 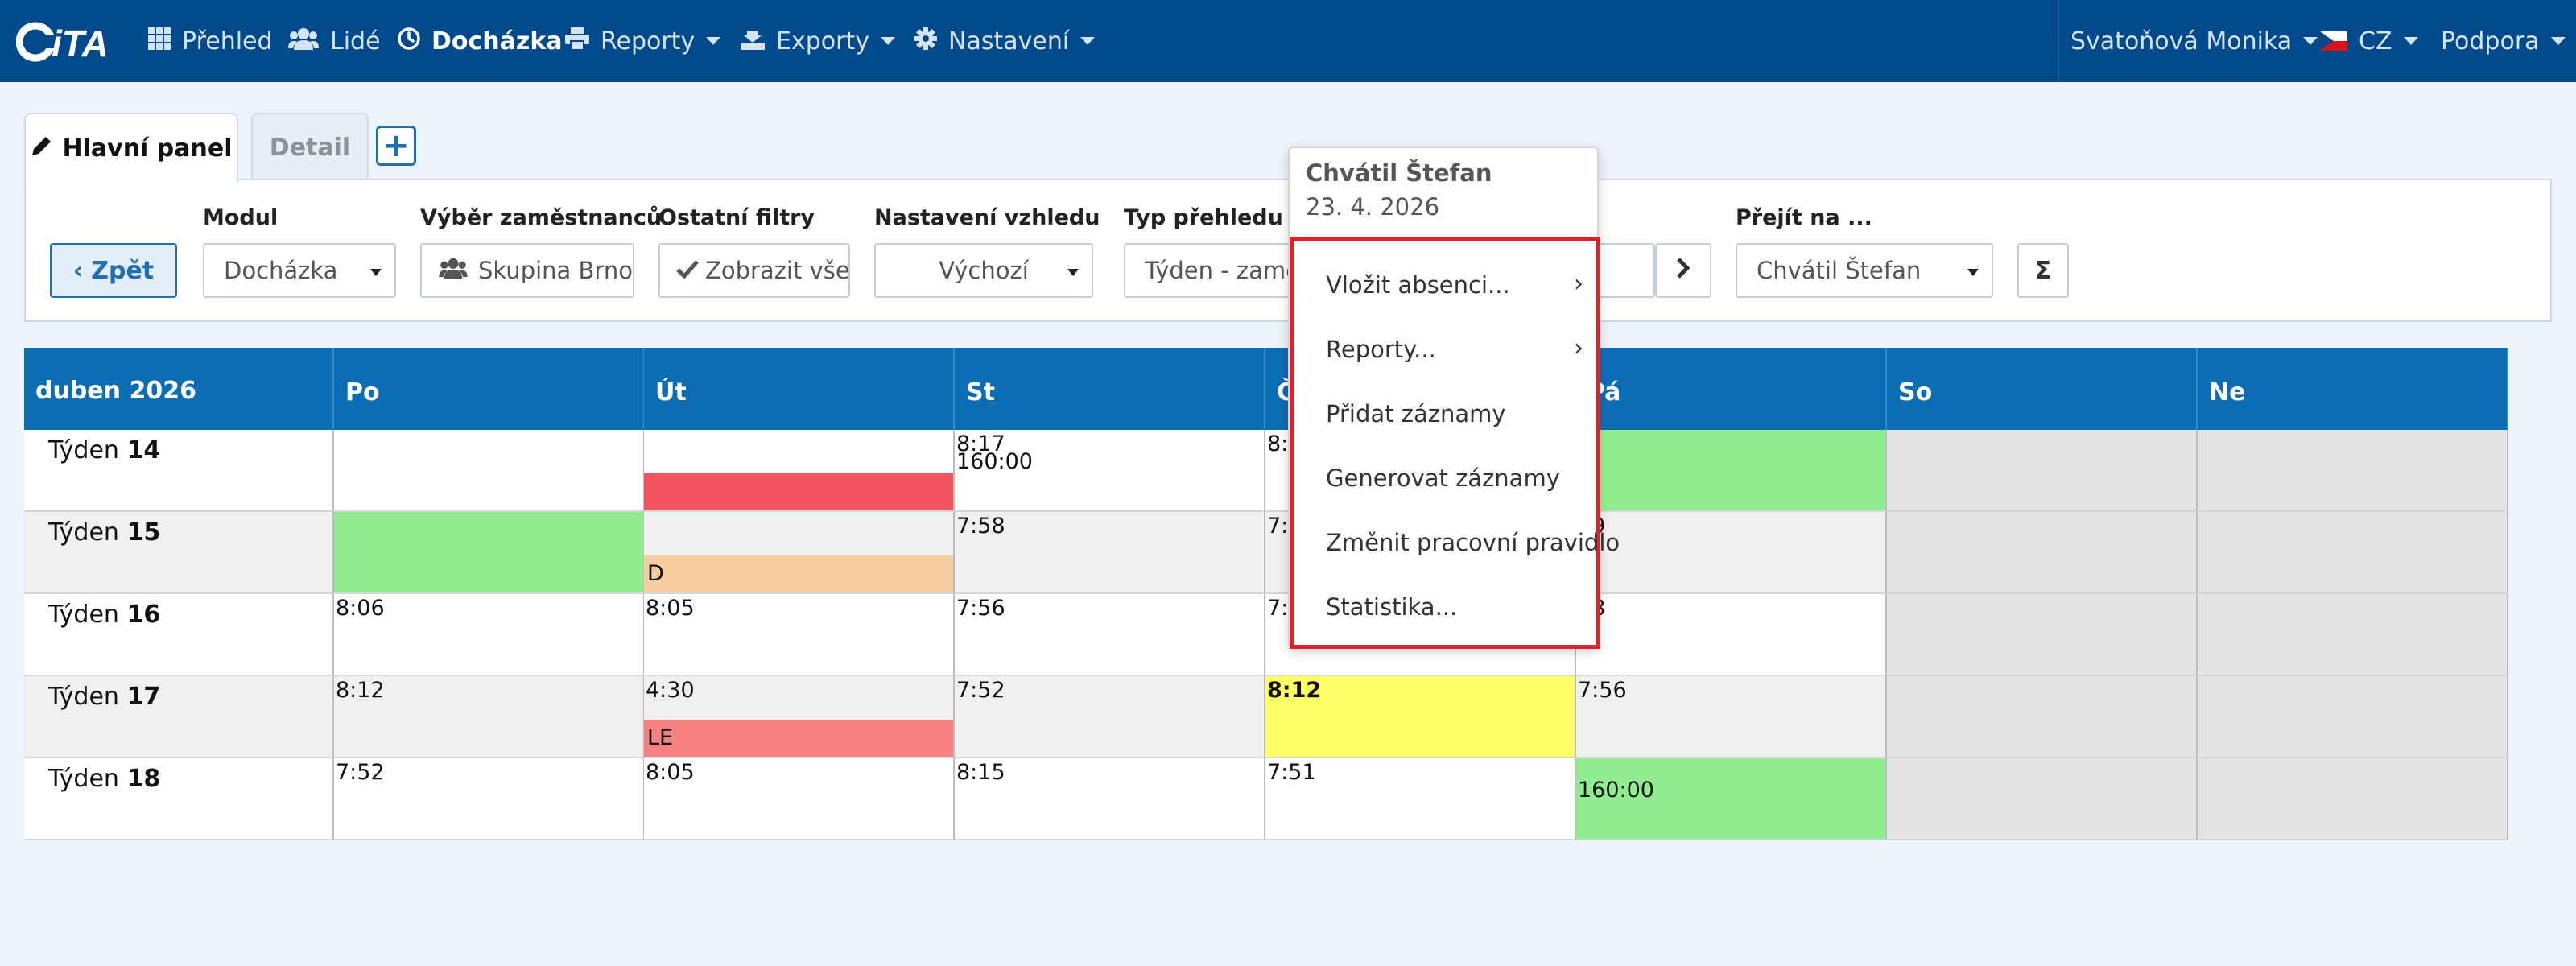 I want to click on cell-time: 4:30, so click(x=670, y=690).